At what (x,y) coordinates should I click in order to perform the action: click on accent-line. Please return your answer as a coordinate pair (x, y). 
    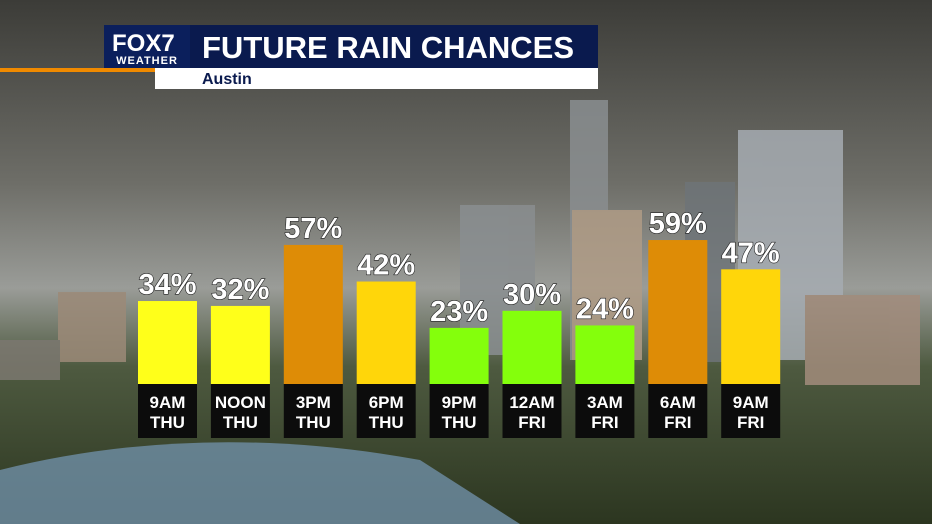
    Looking at the image, I should click on (80, 70).